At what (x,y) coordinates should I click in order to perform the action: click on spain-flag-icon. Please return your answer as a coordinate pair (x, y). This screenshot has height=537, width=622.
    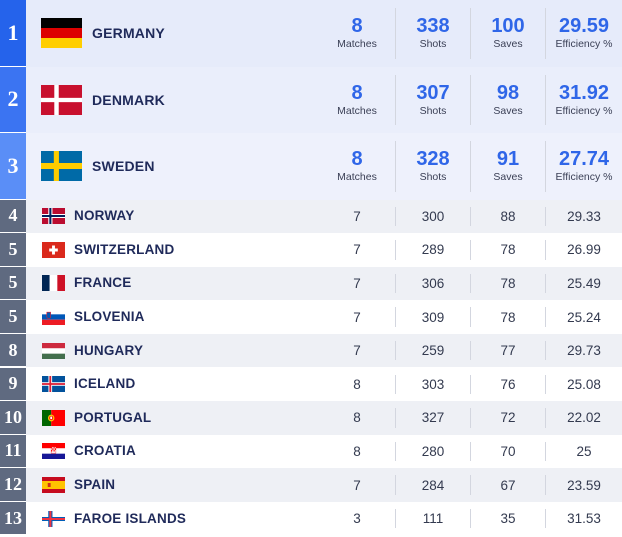
    Looking at the image, I should click on (53, 485).